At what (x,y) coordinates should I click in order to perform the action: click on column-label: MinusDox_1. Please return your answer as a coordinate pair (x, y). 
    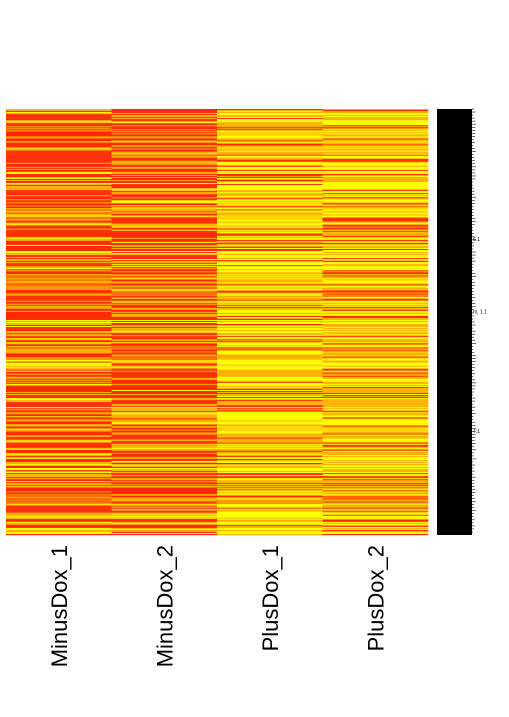
    Looking at the image, I should click on (59, 606).